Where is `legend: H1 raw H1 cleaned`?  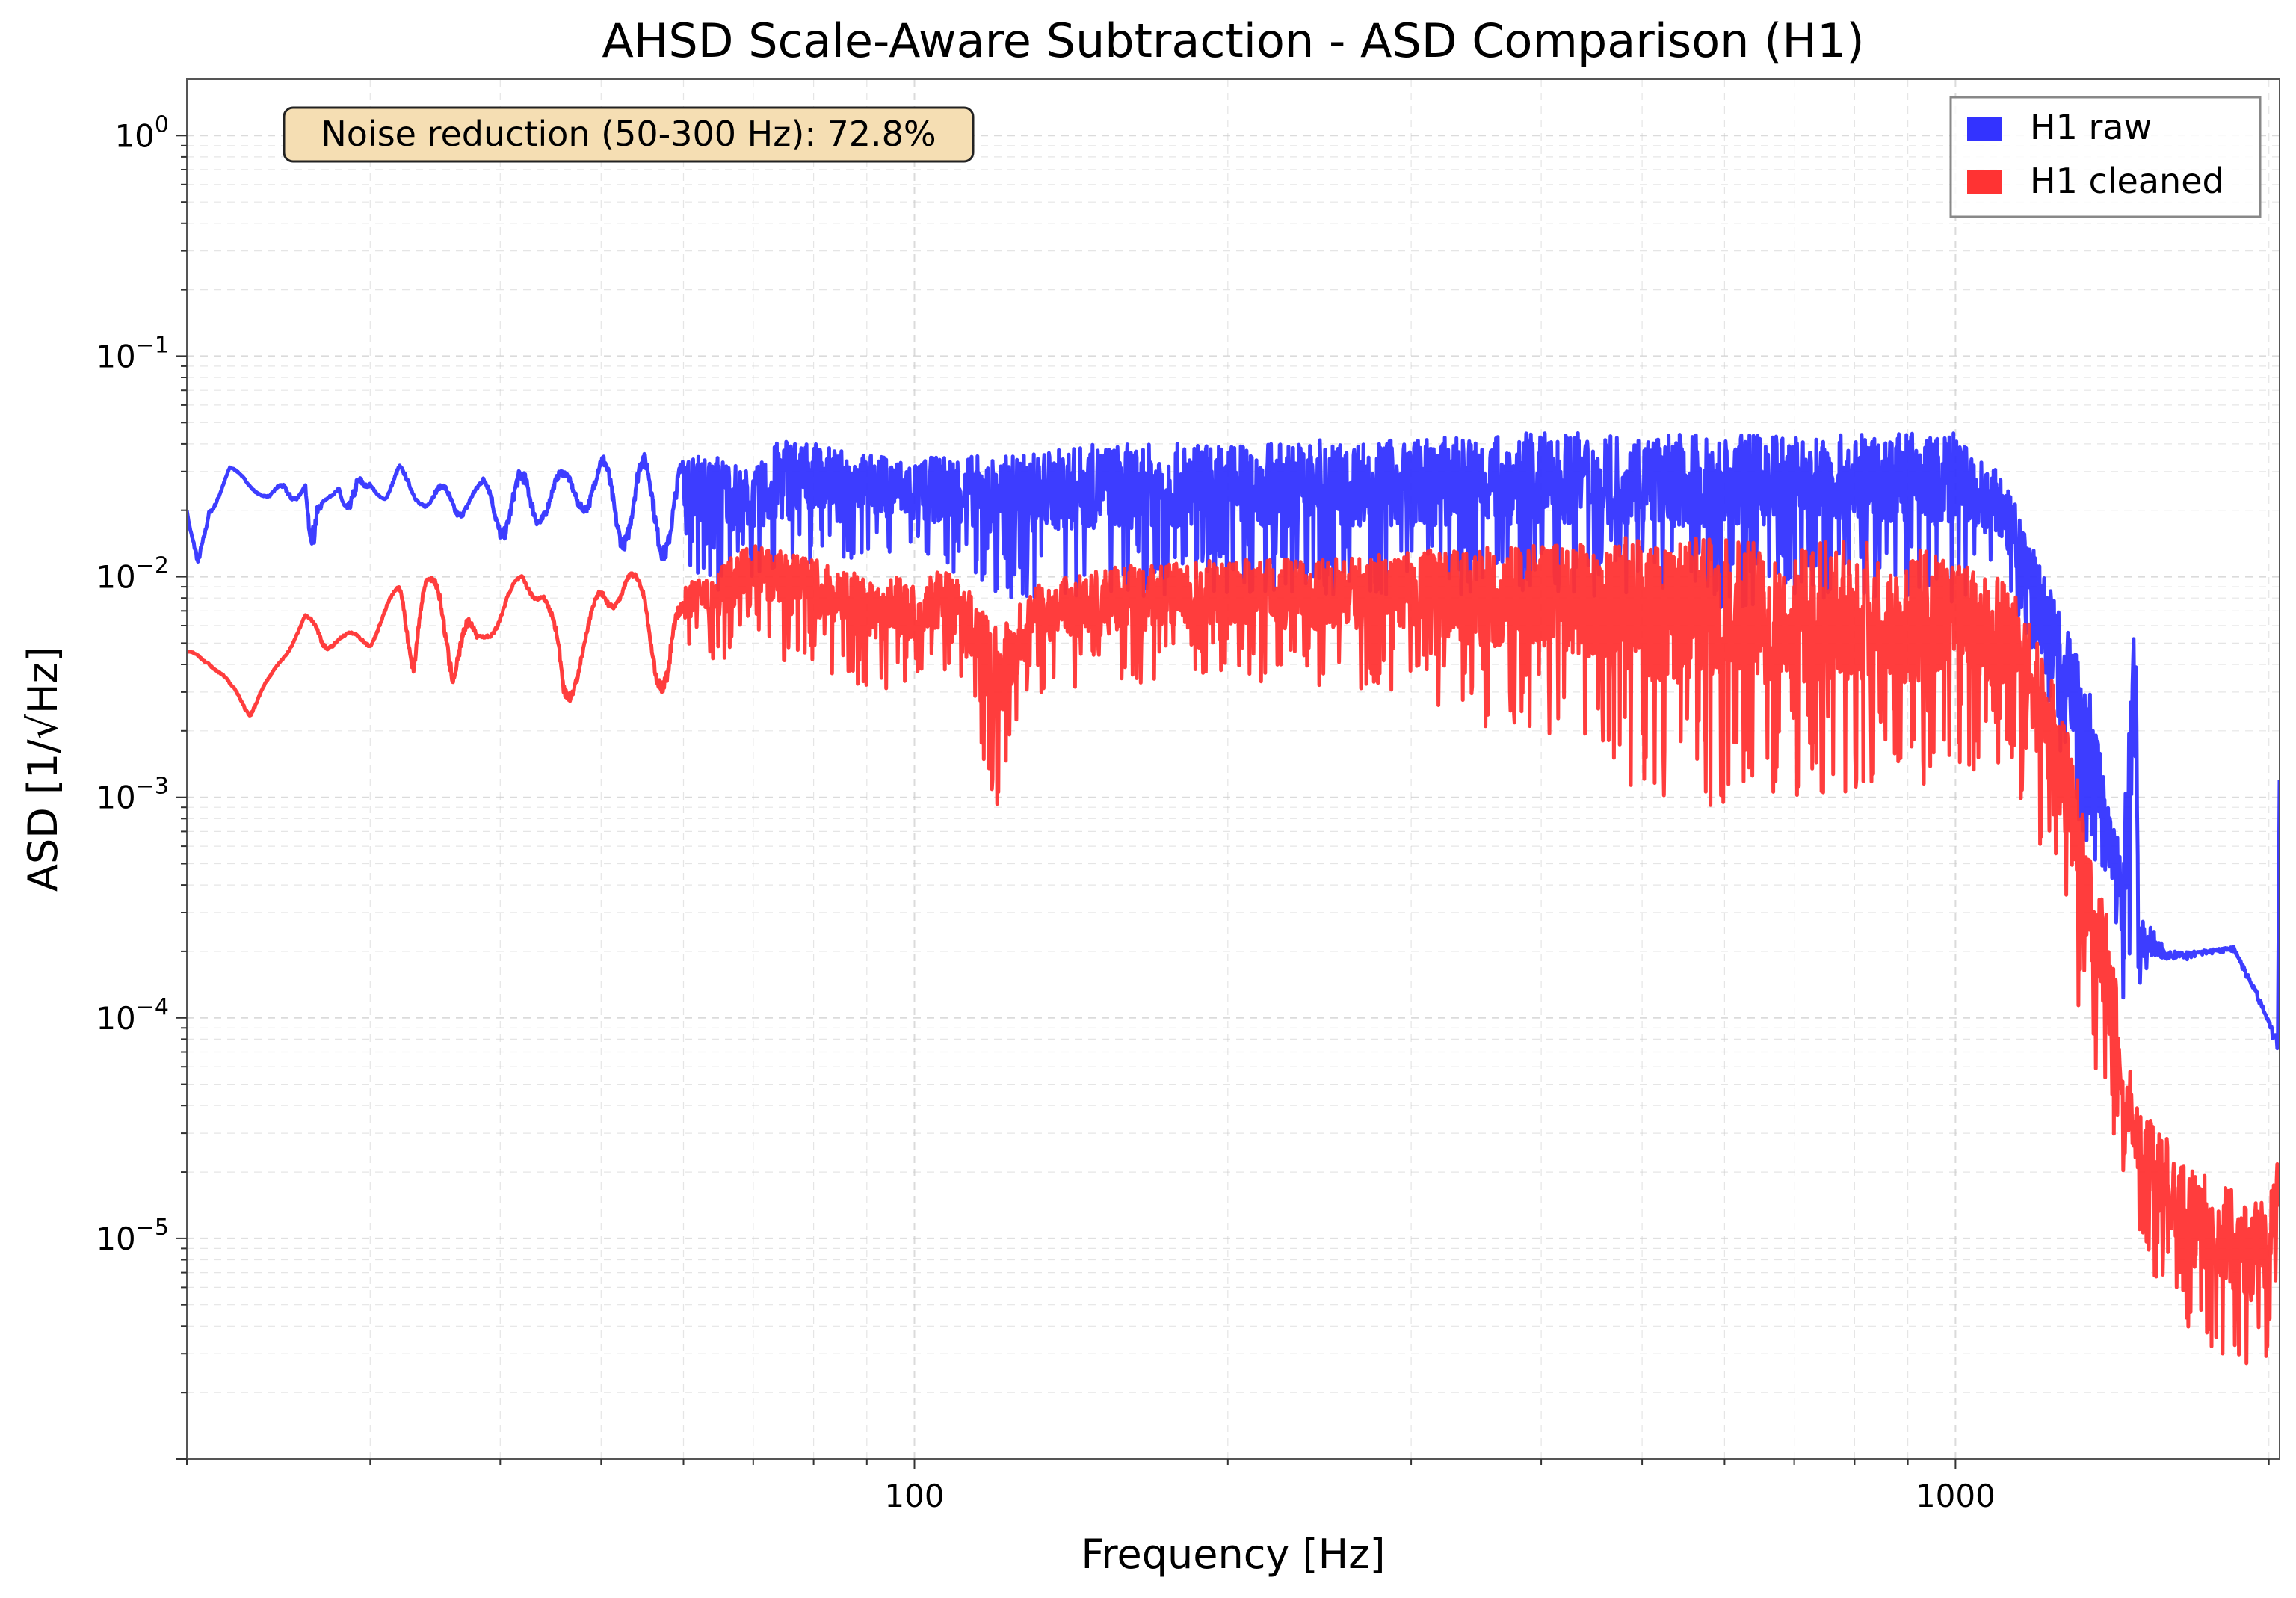 legend: H1 raw H1 cleaned is located at coordinates (2105, 157).